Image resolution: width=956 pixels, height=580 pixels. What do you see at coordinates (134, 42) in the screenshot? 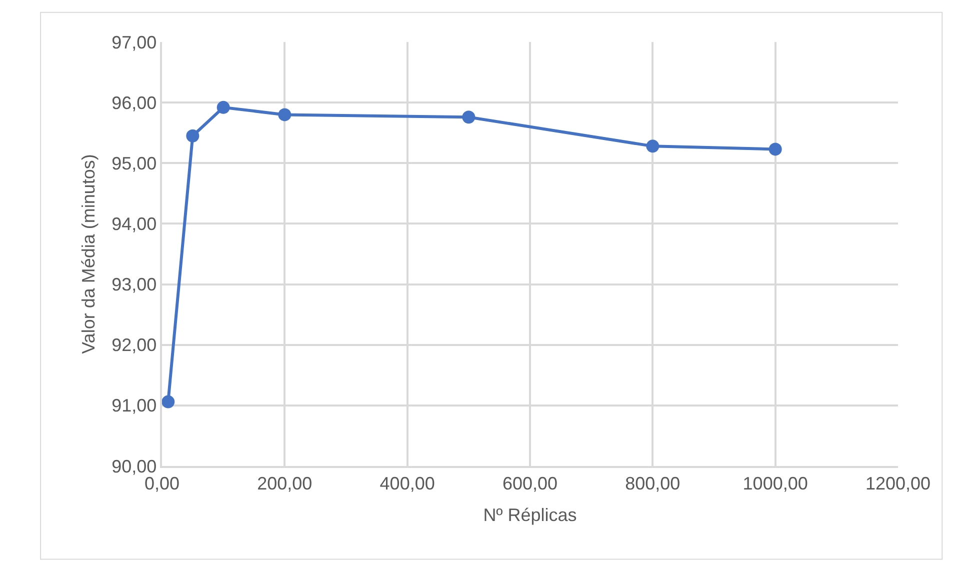
I see `y-tick-label: 97,00` at bounding box center [134, 42].